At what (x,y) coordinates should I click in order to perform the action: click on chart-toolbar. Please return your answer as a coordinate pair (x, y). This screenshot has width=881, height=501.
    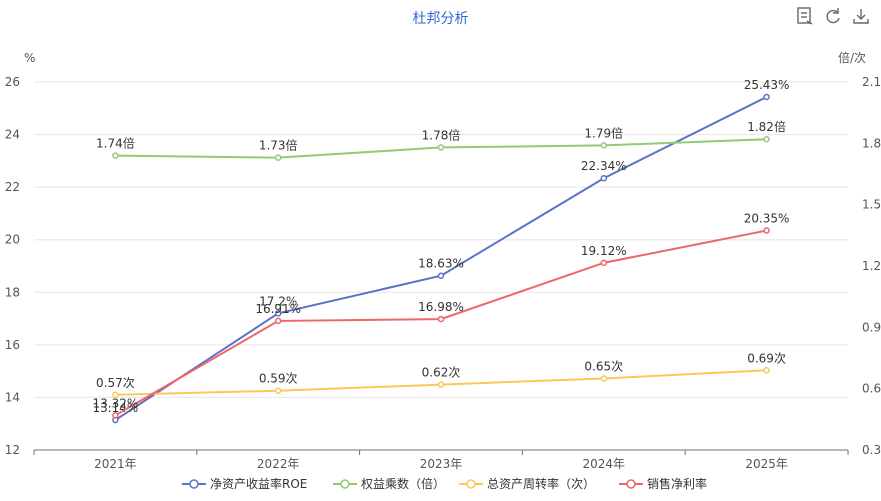
    Looking at the image, I should click on (833, 16).